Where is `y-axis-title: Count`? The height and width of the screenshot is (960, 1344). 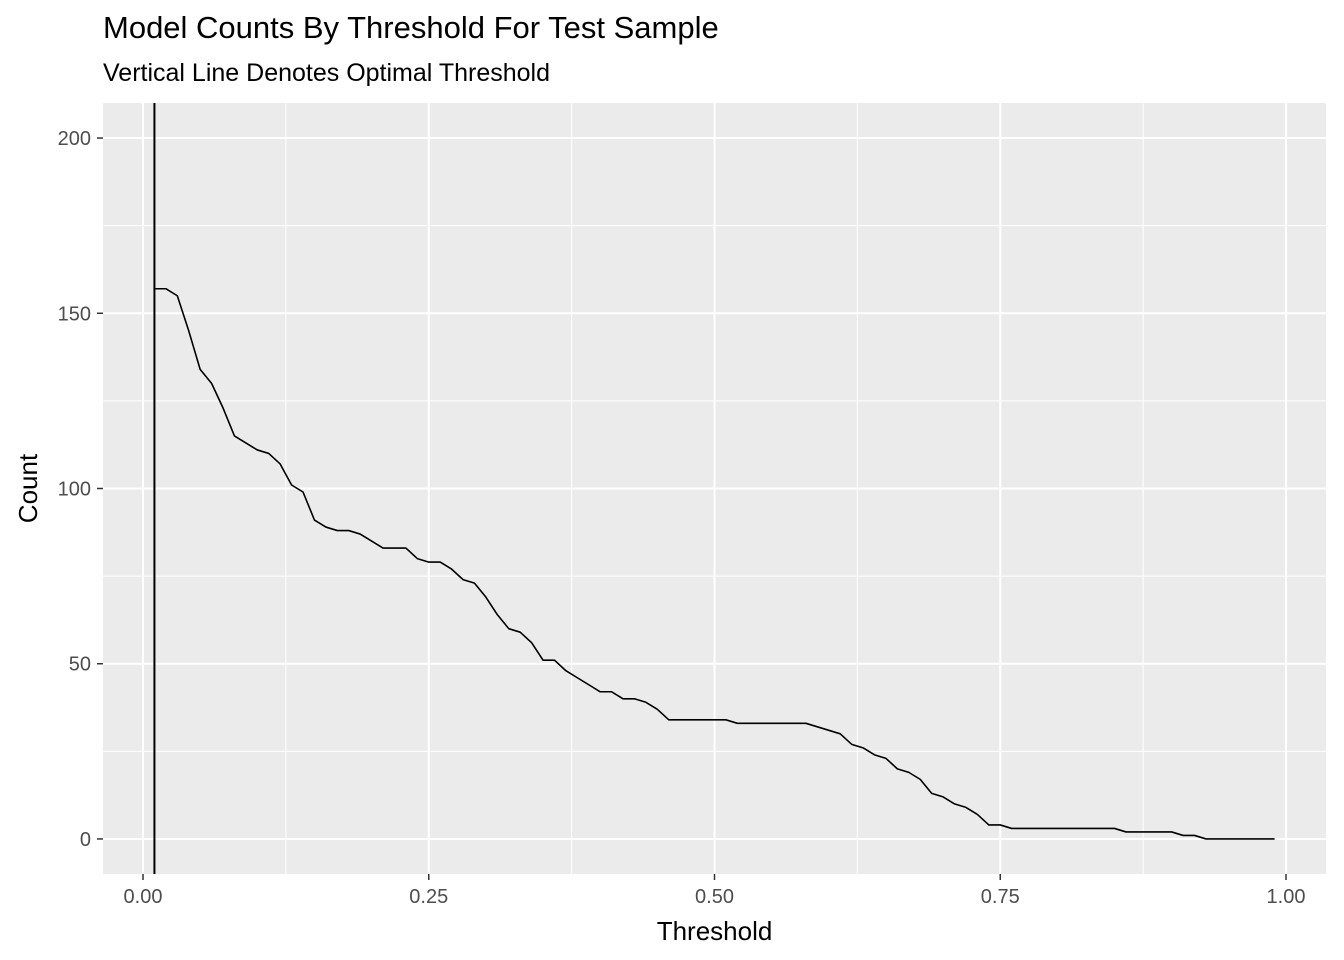 y-axis-title: Count is located at coordinates (28, 488).